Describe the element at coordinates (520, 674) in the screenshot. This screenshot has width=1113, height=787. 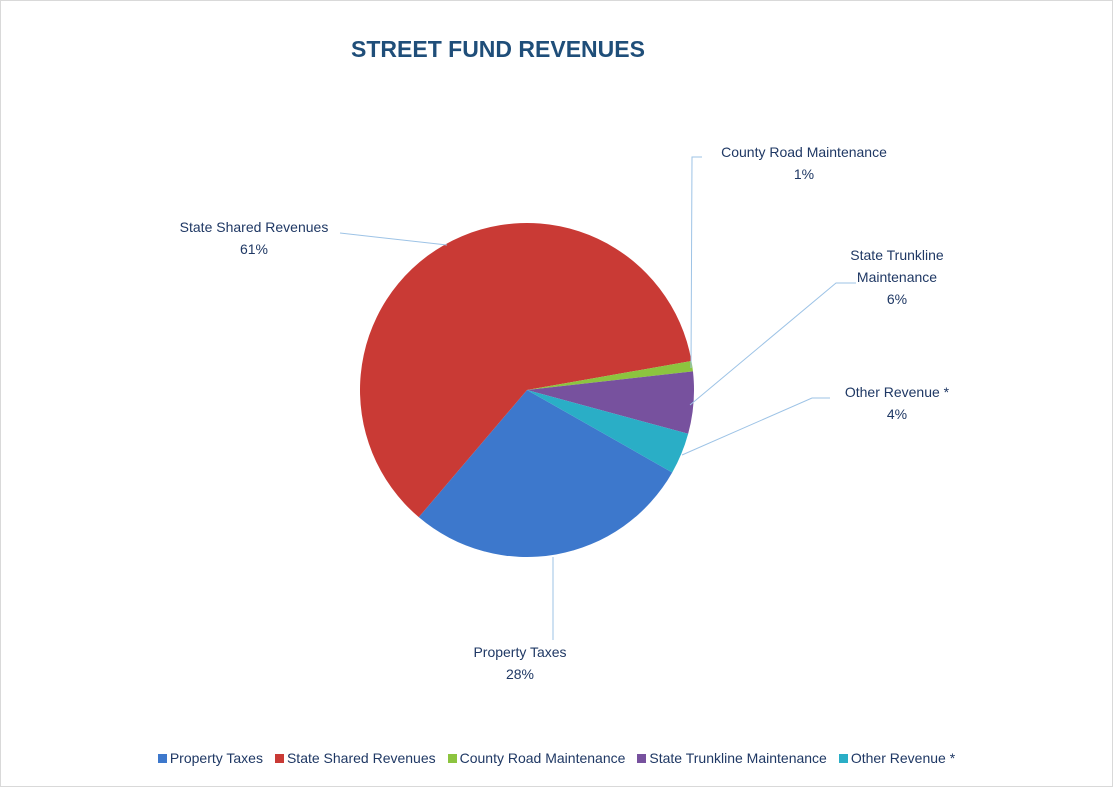
I see `label-value: 28%` at that location.